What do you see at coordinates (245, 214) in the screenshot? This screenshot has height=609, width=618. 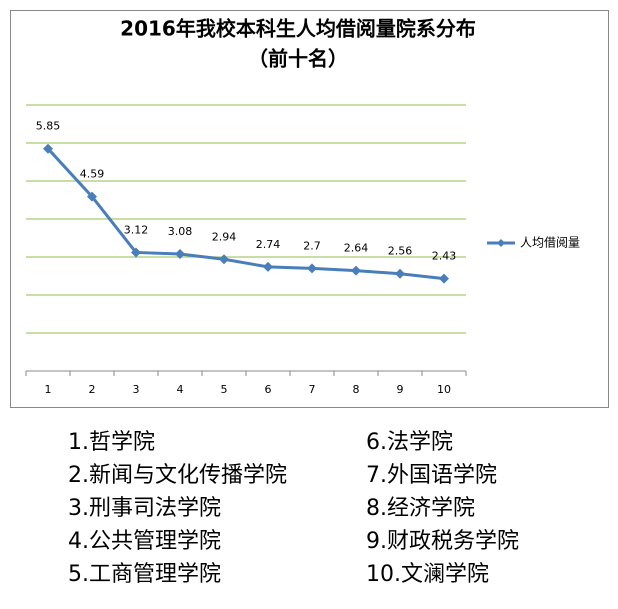 I see `series-line` at bounding box center [245, 214].